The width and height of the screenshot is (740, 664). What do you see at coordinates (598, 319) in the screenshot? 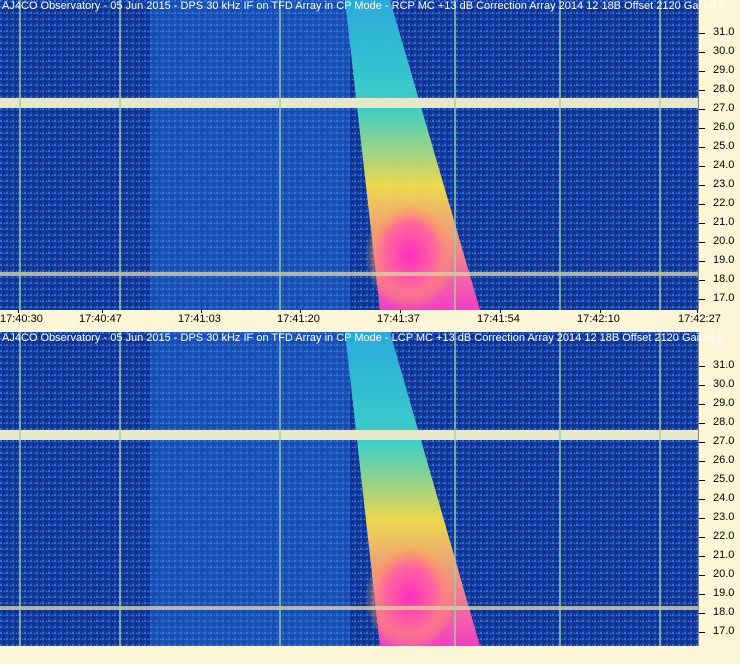
I see `time-label: 17:42:10` at bounding box center [598, 319].